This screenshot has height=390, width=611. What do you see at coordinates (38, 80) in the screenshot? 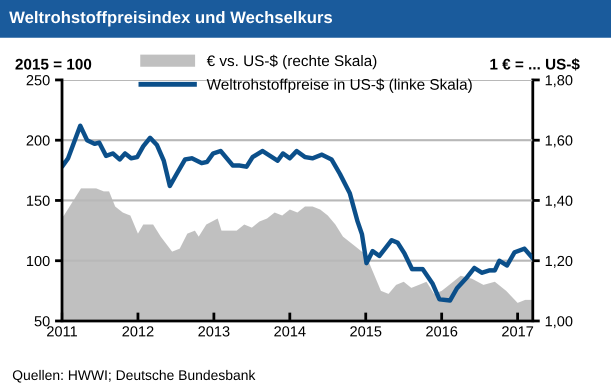
I see `y-tick-label: 250` at bounding box center [38, 80].